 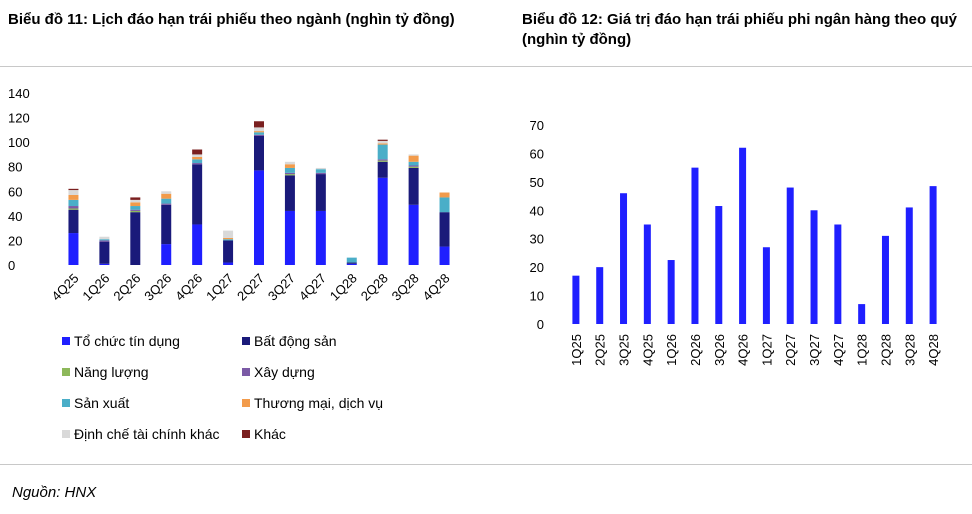 I want to click on x-tick-label: 4Q26, so click(x=743, y=350).